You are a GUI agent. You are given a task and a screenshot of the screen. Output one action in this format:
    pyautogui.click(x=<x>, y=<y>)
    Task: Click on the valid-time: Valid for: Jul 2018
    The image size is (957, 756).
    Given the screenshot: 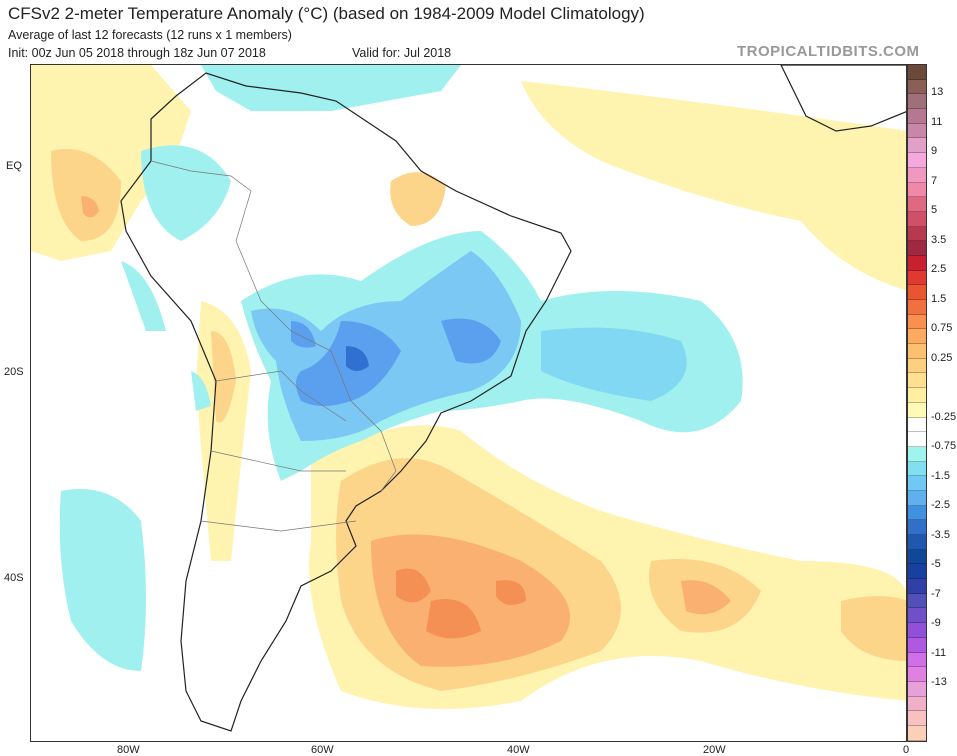 What is the action you would take?
    pyautogui.click(x=402, y=53)
    